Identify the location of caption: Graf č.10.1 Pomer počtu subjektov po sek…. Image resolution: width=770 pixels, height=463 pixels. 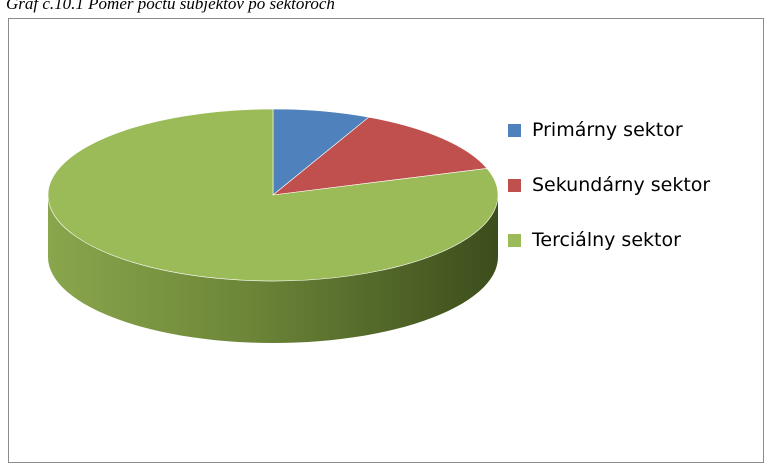
(170, 6).